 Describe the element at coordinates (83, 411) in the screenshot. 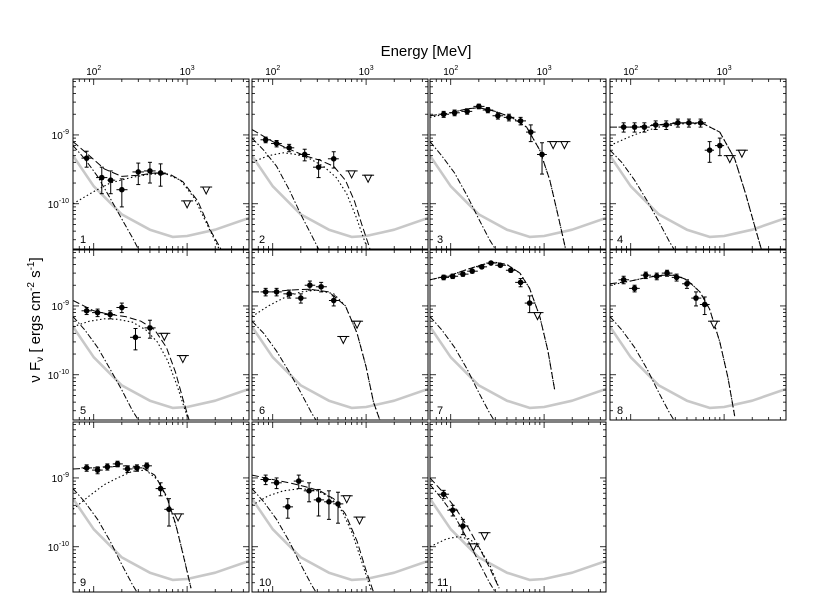

I see `panel-number: 5` at that location.